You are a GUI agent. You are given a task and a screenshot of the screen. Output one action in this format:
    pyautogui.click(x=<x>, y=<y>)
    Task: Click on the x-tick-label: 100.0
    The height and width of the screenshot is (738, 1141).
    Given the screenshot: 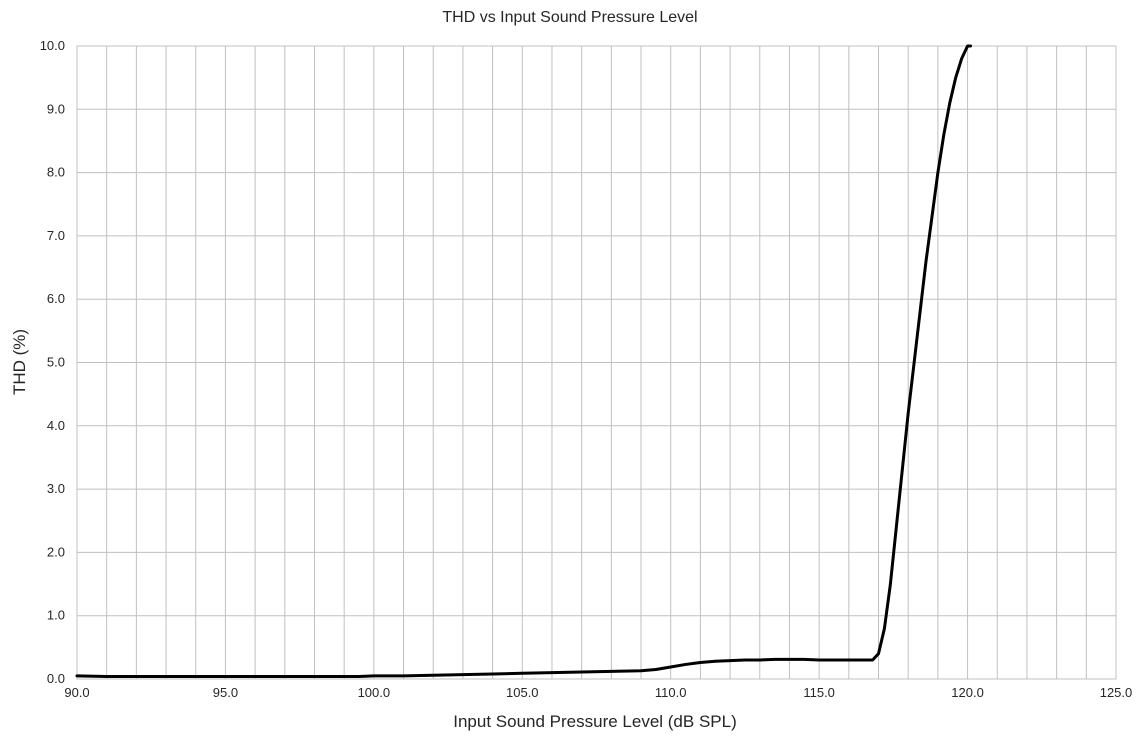 What is the action you would take?
    pyautogui.click(x=374, y=692)
    